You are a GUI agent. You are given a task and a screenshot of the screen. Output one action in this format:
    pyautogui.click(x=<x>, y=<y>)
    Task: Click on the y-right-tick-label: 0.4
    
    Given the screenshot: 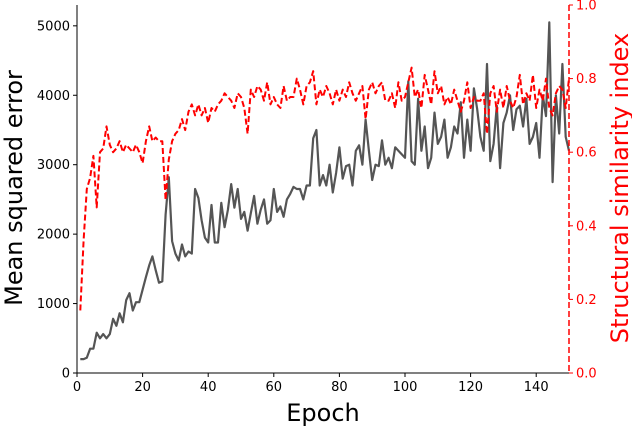 What is the action you would take?
    pyautogui.click(x=586, y=226)
    